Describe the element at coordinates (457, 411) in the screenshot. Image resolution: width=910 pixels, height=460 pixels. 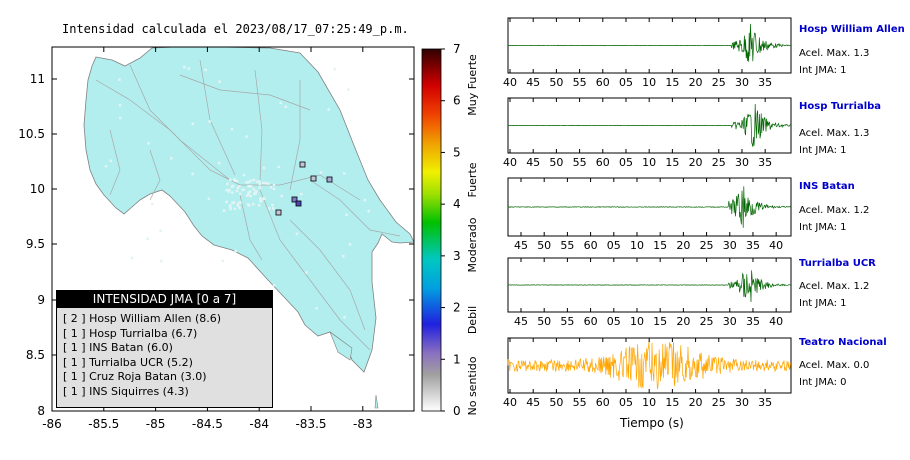
I see `colorbar-tick-label: 0` at that location.